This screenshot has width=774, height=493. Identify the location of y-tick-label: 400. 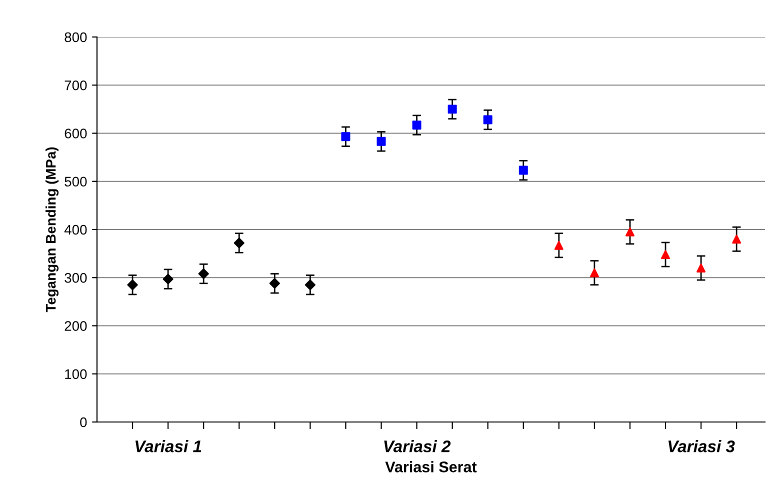
(75, 229).